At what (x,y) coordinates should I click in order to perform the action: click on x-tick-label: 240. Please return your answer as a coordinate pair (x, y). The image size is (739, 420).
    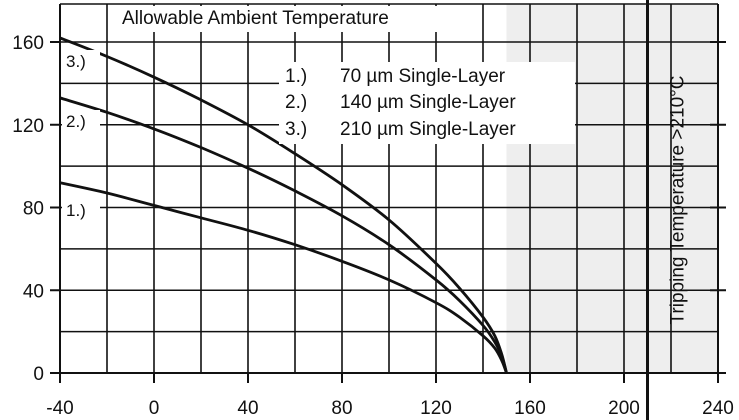
    Looking at the image, I should click on (718, 408).